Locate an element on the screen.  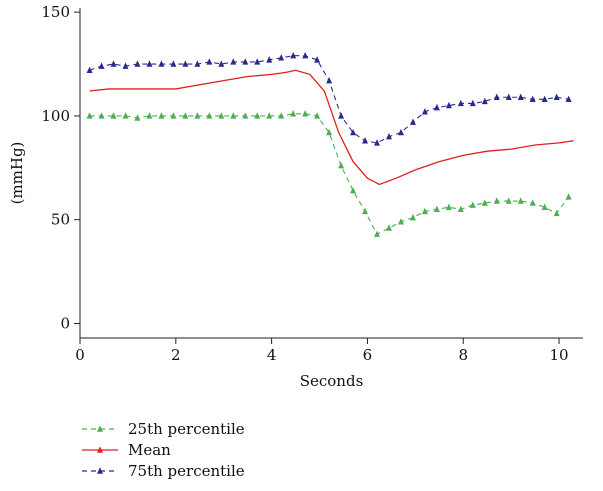
y-axis-label: (mmHg) is located at coordinates (17, 173).